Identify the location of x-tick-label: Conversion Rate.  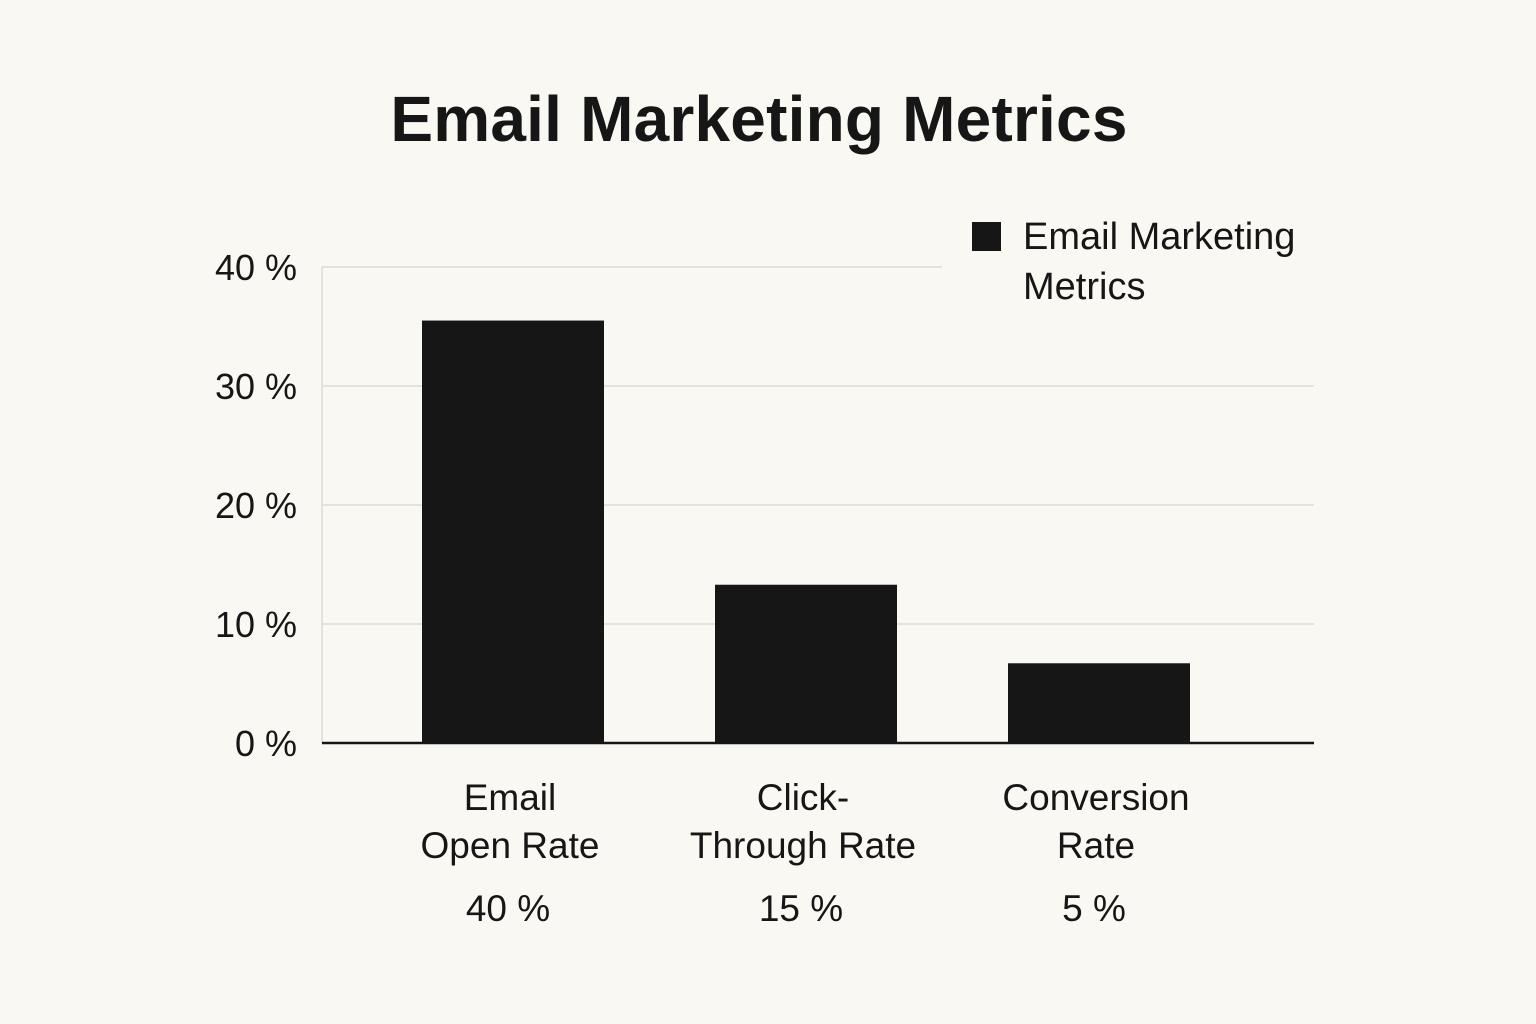
(1095, 821).